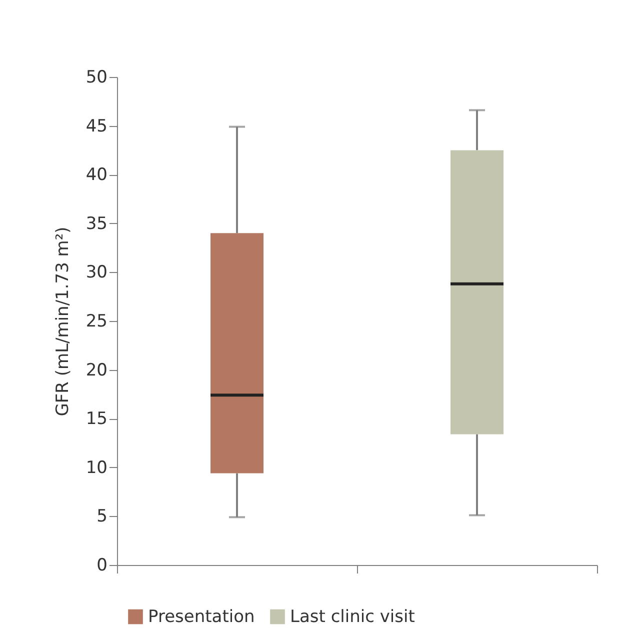 Image resolution: width=641 pixels, height=644 pixels. What do you see at coordinates (97, 468) in the screenshot?
I see `y-tick-label: 10` at bounding box center [97, 468].